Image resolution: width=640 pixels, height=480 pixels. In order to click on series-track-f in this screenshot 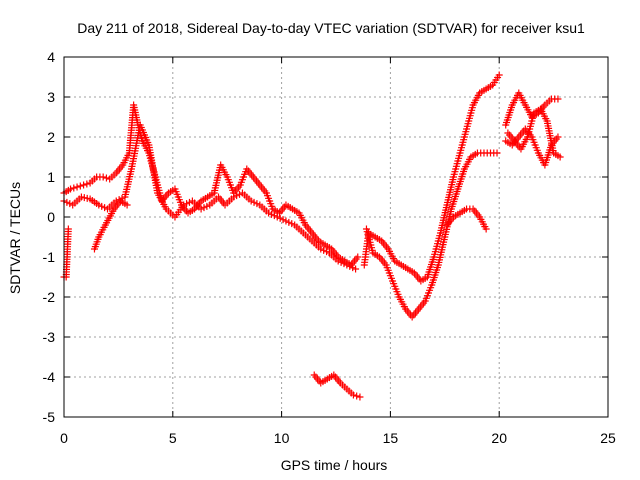, I will do `click(431, 178)`.